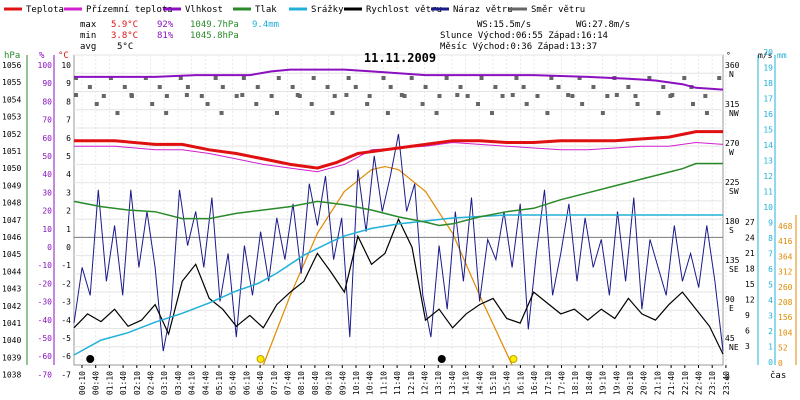  What do you see at coordinates (66, 283) in the screenshot?
I see `c-tick-label: -2` at bounding box center [66, 283].